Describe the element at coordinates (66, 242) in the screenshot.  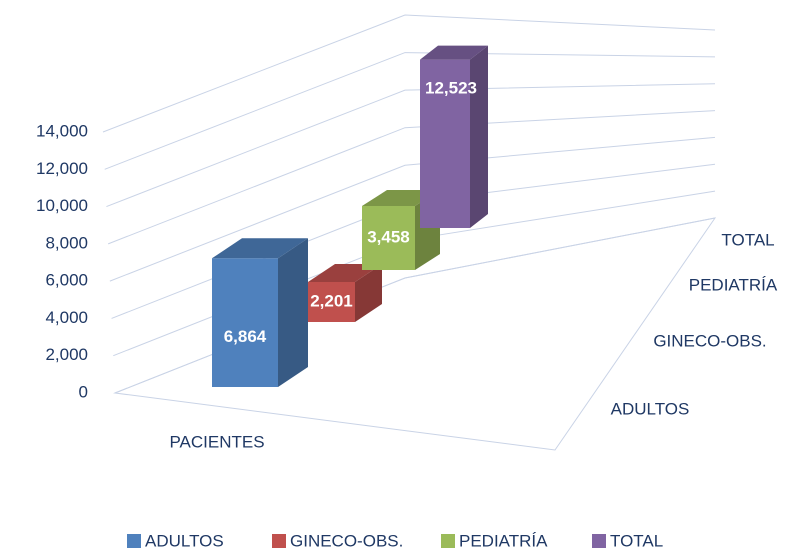
I see `y-tick-label: 8,000` at that location.